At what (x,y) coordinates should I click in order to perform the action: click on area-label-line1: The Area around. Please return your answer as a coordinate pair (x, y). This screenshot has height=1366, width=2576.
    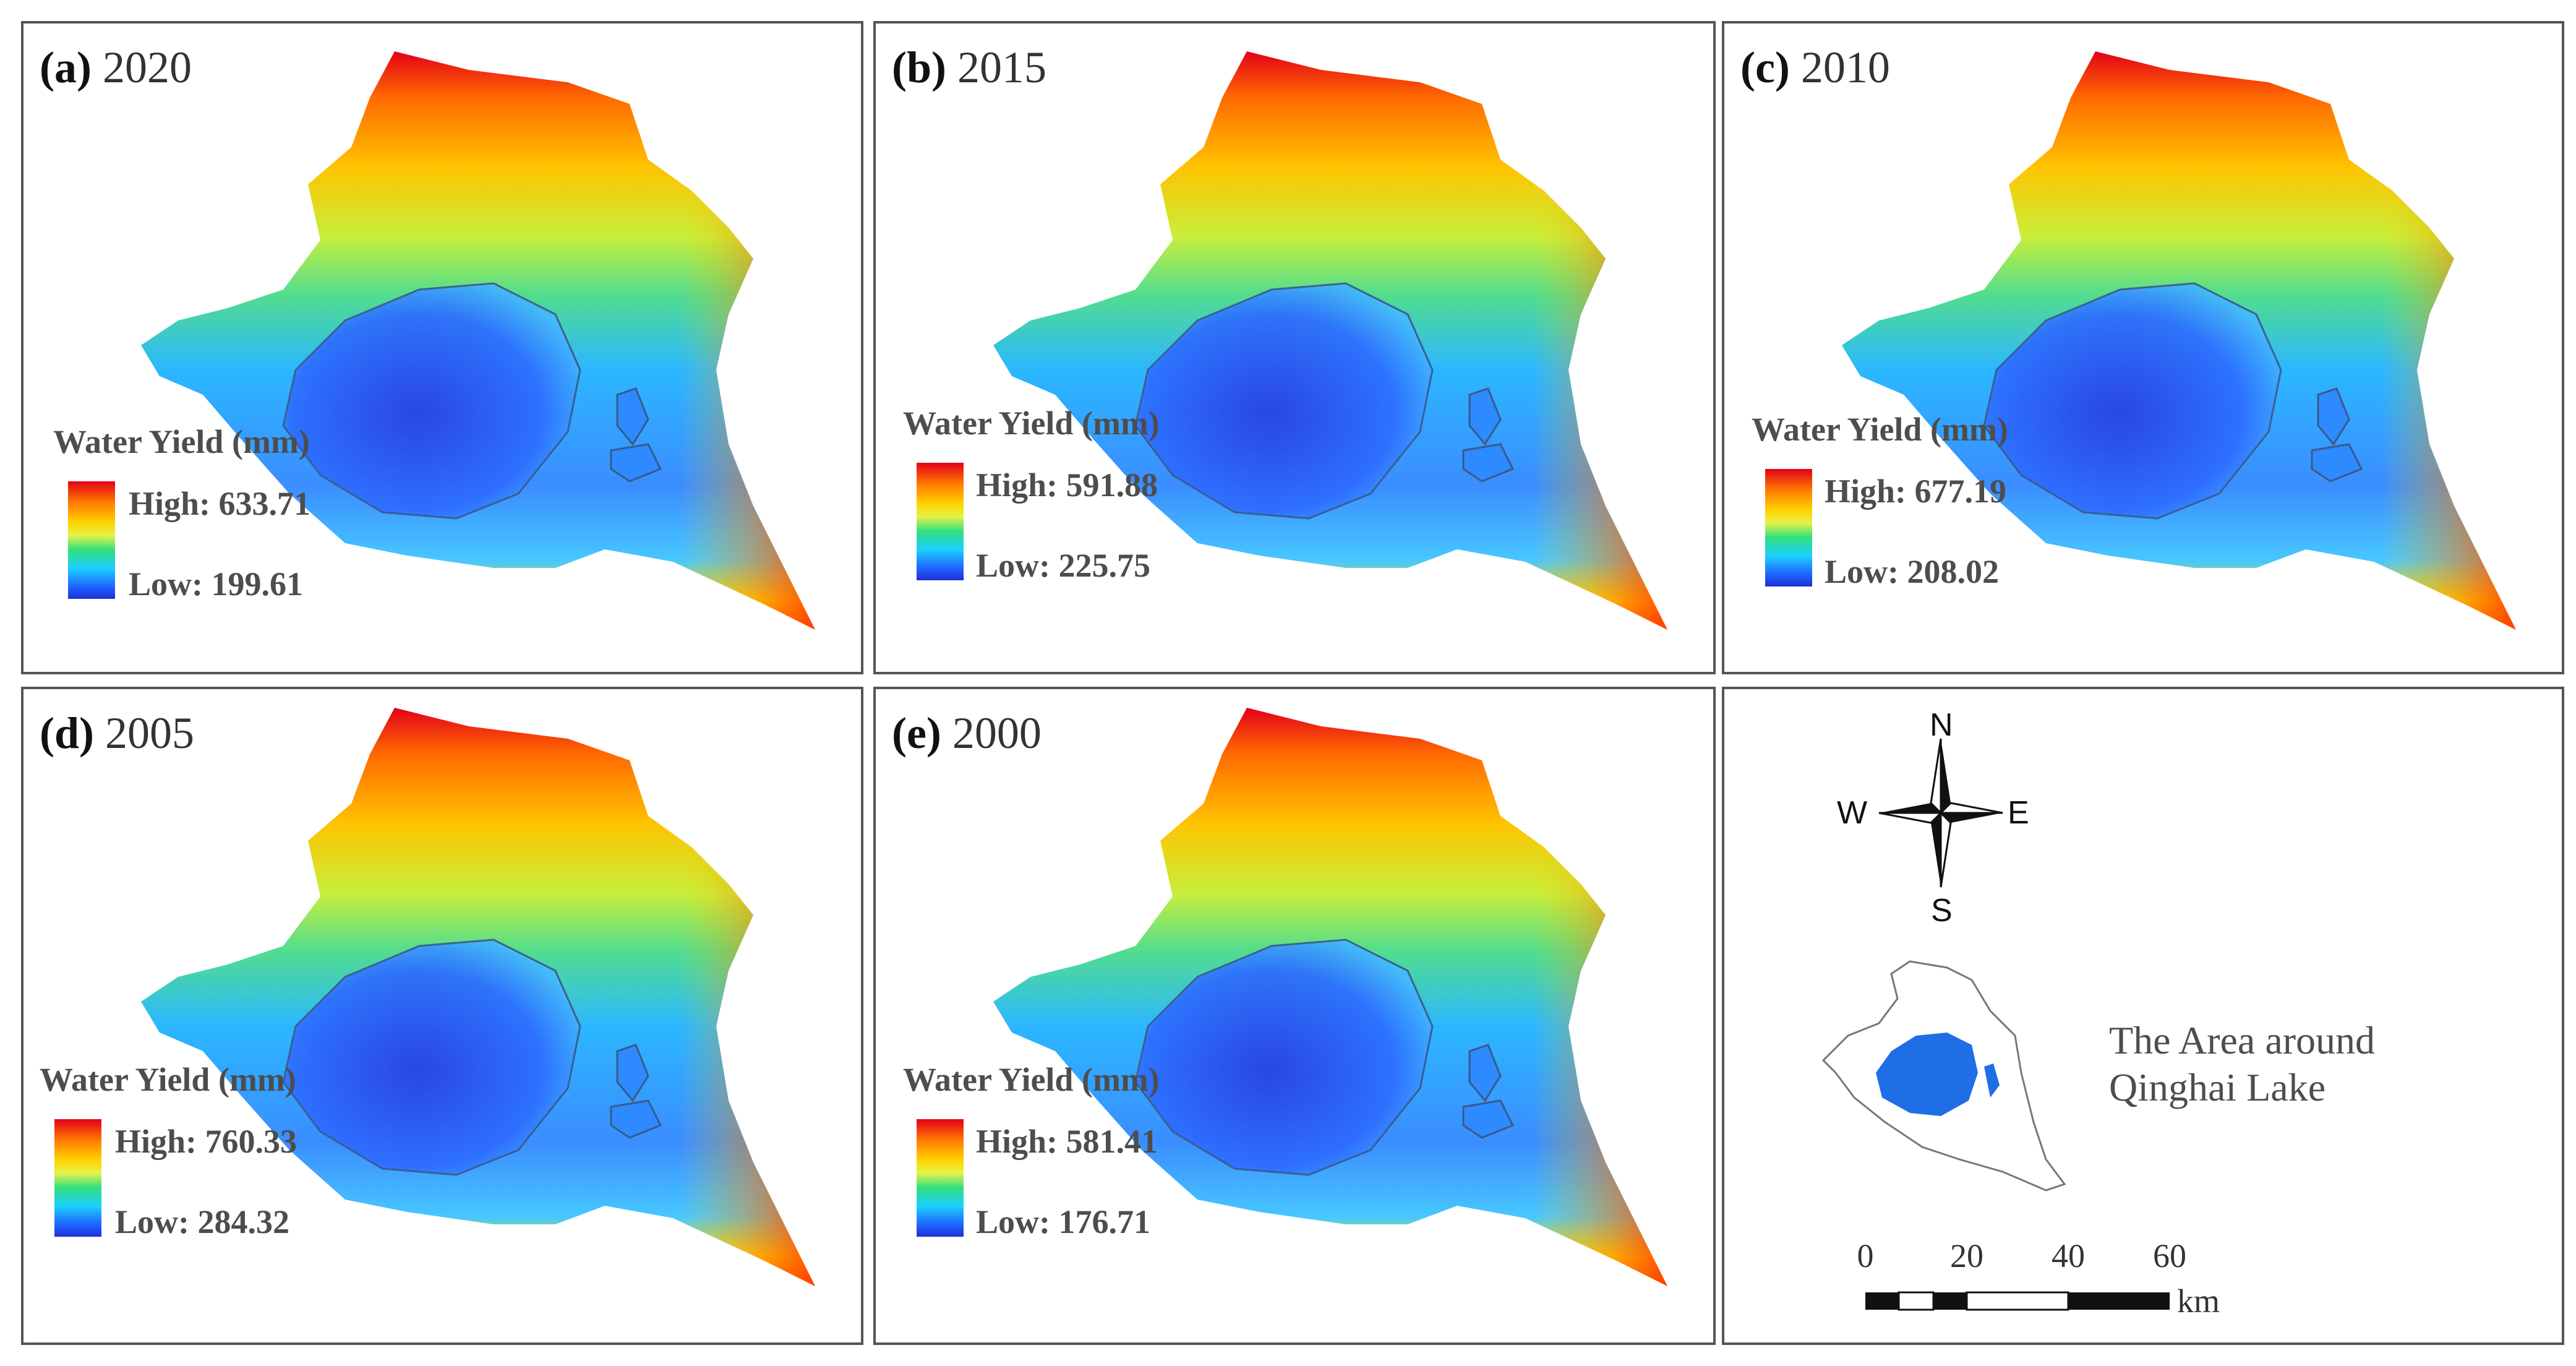
    Looking at the image, I should click on (2242, 1040).